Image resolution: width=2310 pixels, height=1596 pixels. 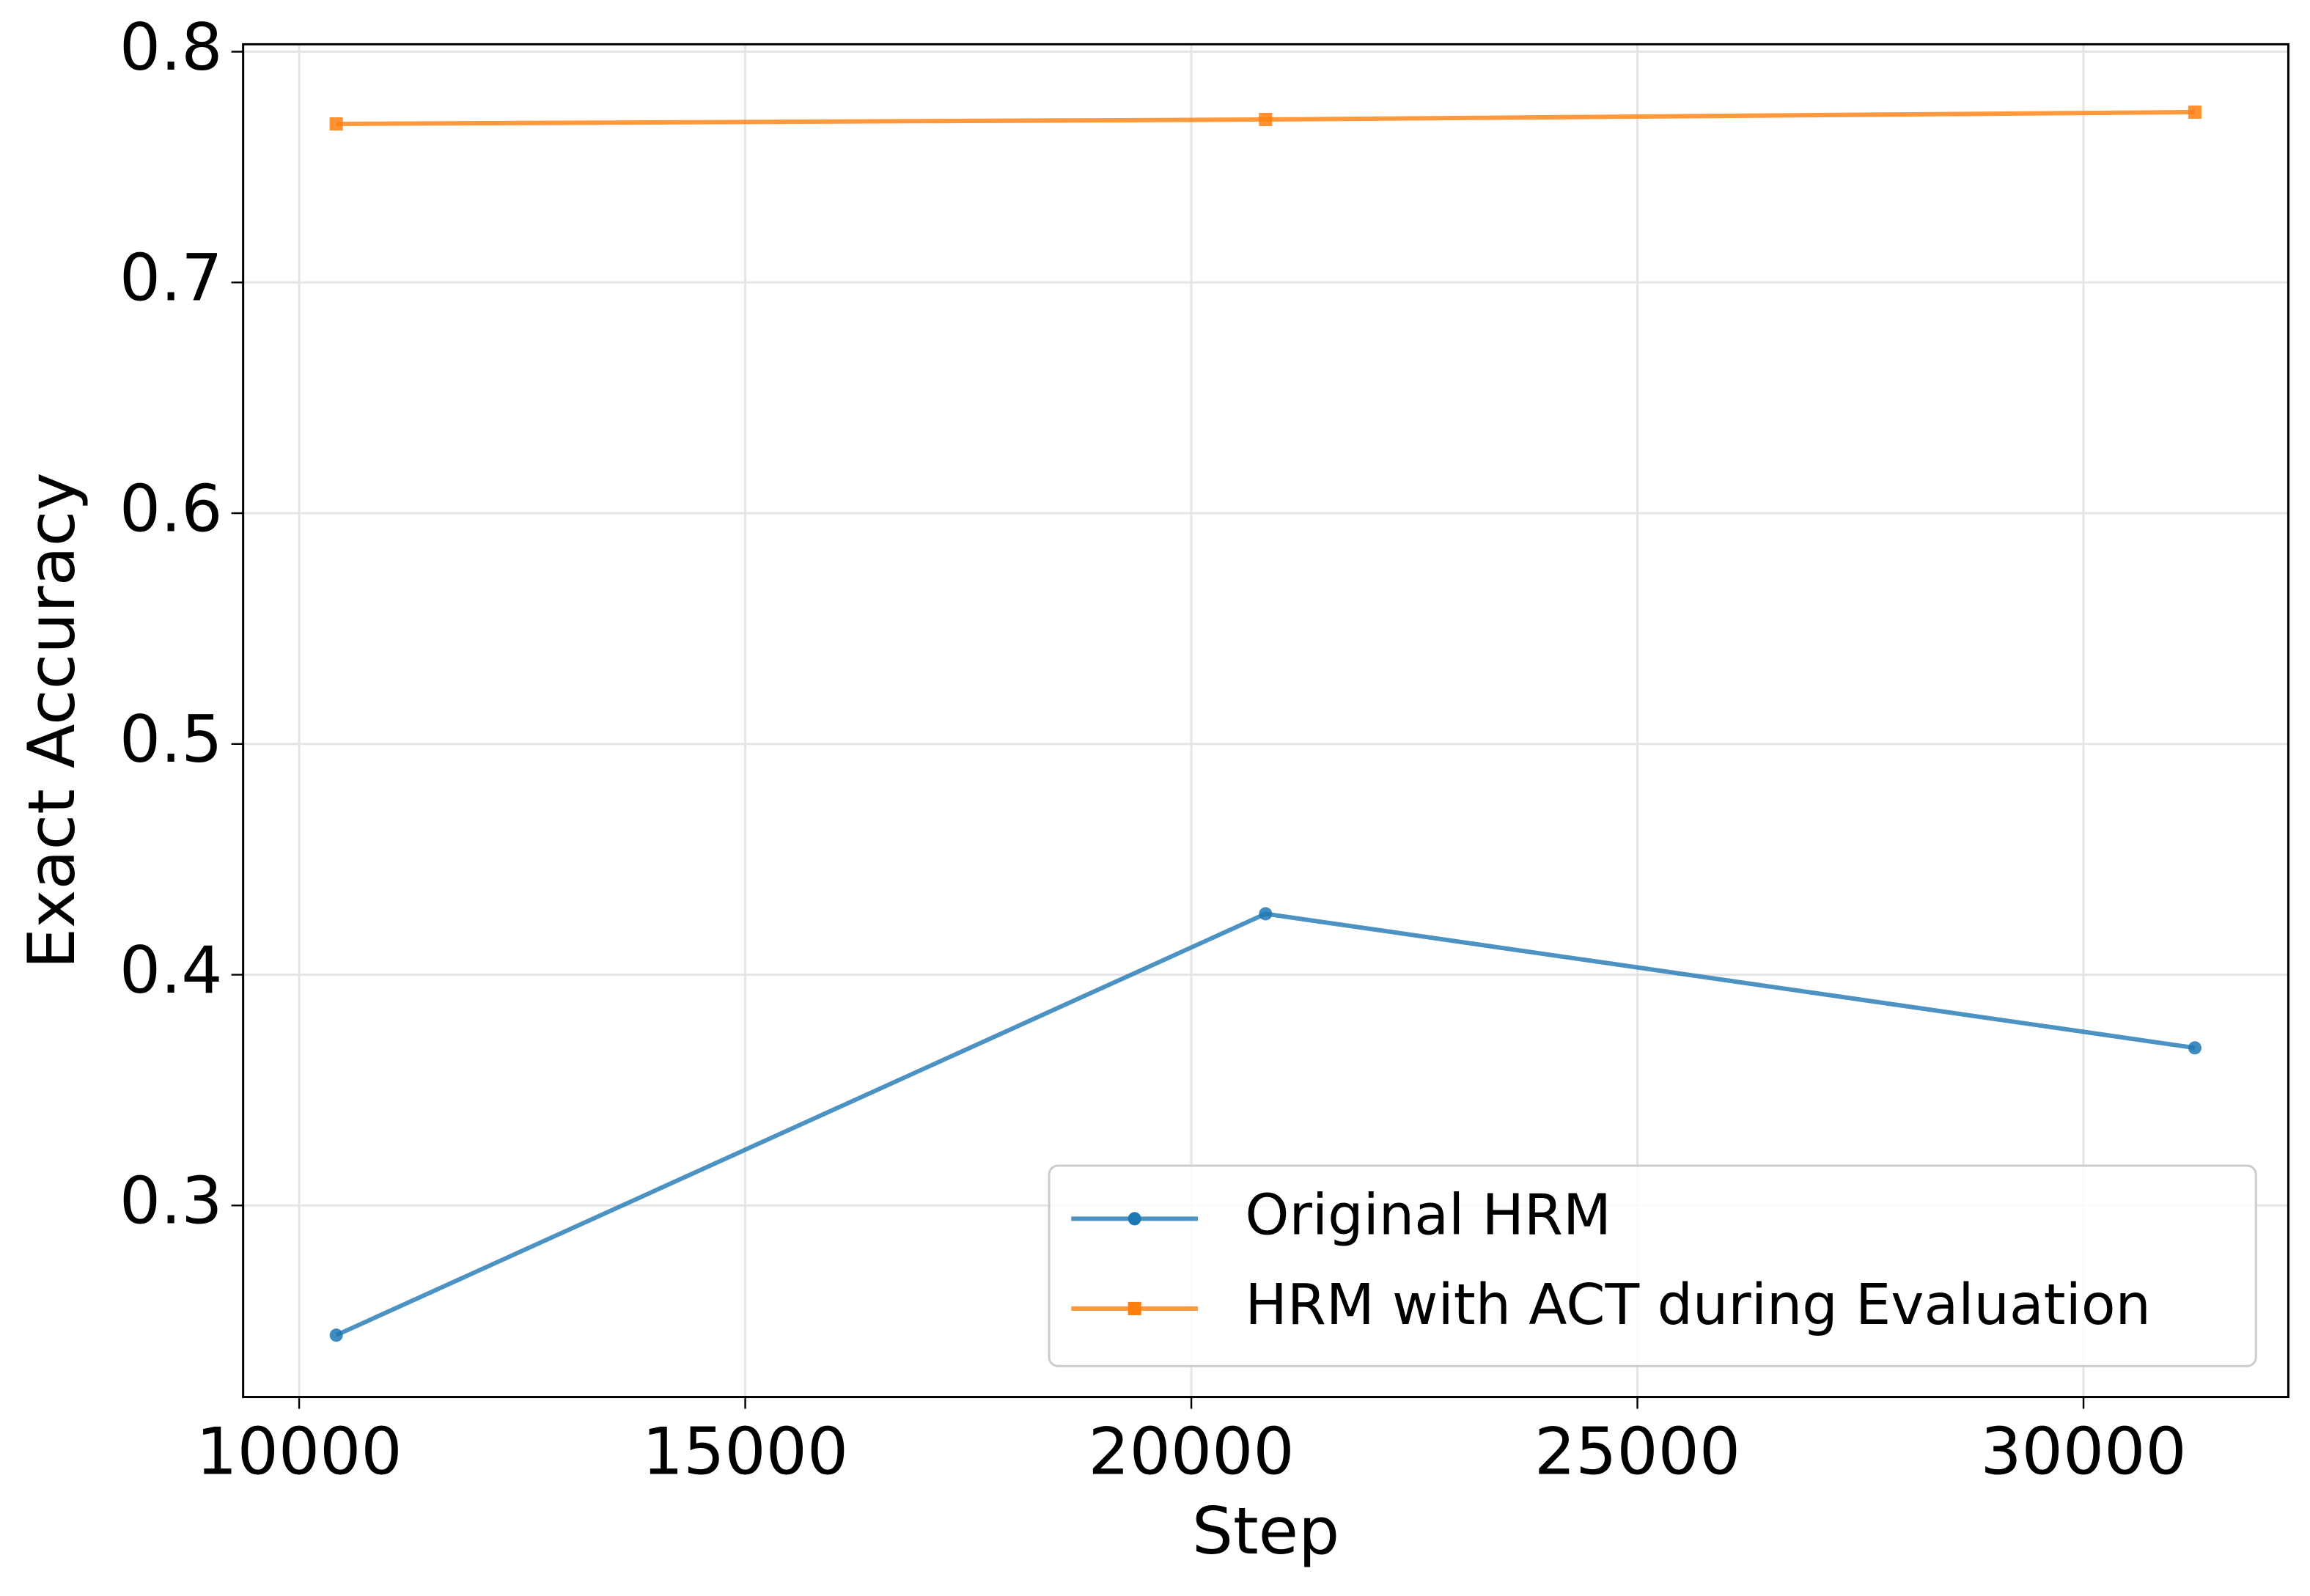 What do you see at coordinates (171, 278) in the screenshot?
I see `y-tick-label: 0.7` at bounding box center [171, 278].